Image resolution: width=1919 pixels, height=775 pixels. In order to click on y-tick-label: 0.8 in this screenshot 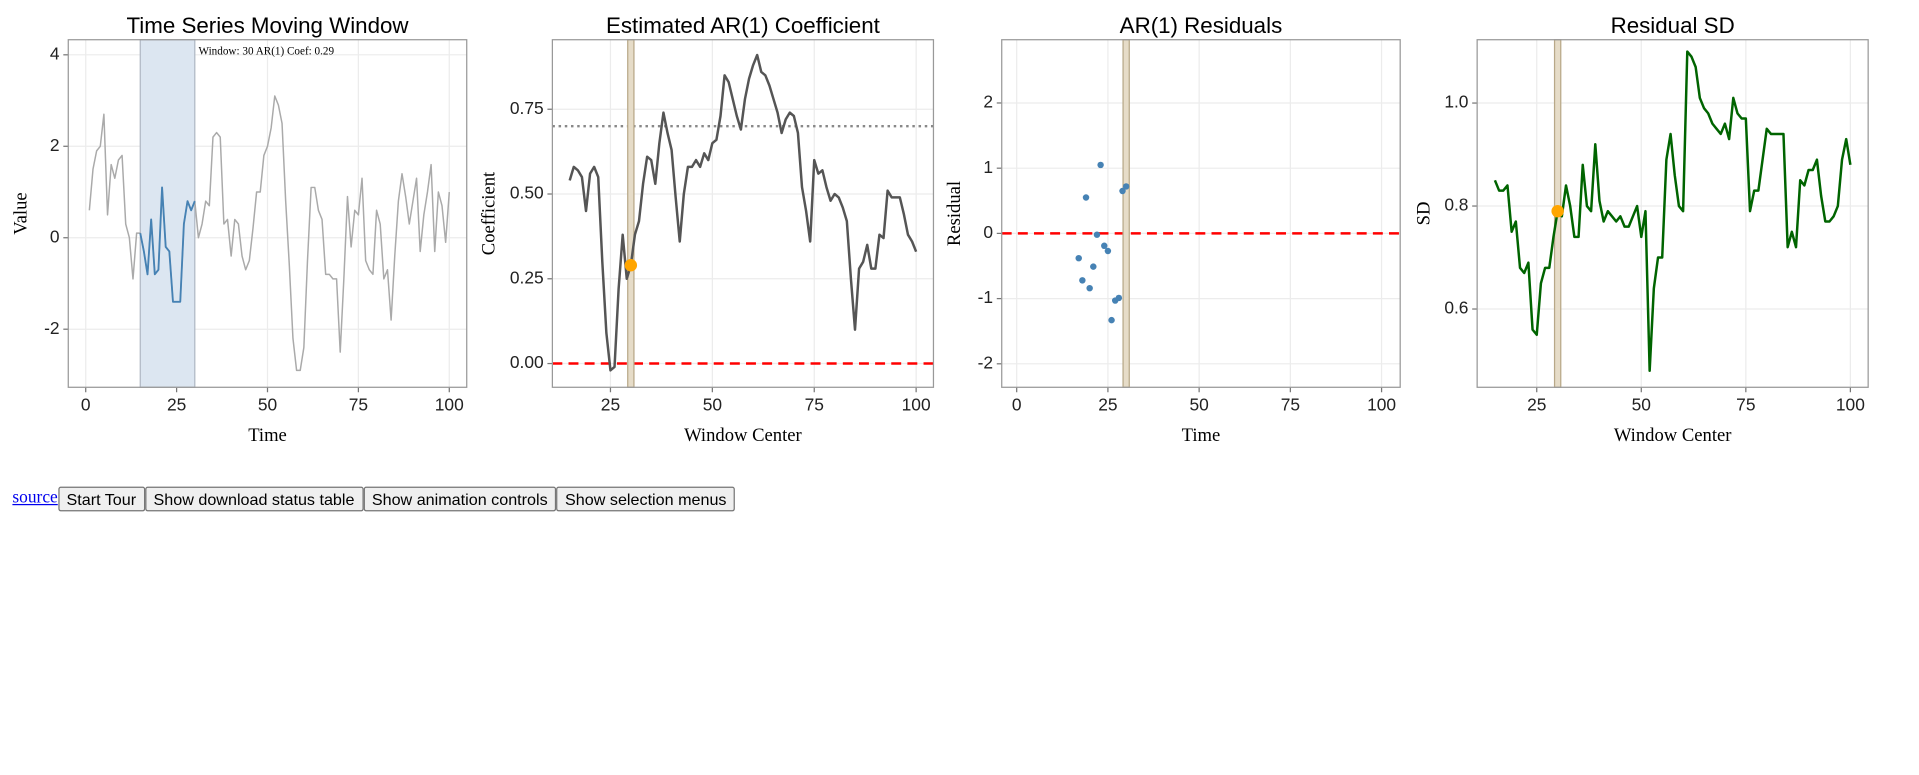, I will do `click(1456, 205)`.